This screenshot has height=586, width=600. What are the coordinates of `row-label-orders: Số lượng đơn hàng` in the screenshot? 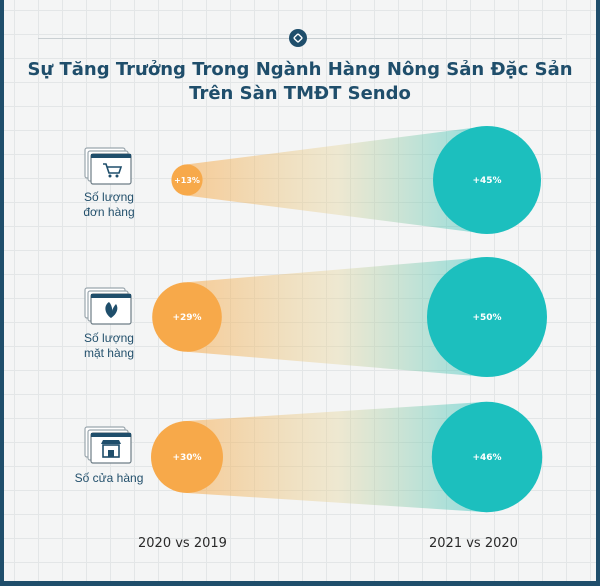 It's located at (109, 205).